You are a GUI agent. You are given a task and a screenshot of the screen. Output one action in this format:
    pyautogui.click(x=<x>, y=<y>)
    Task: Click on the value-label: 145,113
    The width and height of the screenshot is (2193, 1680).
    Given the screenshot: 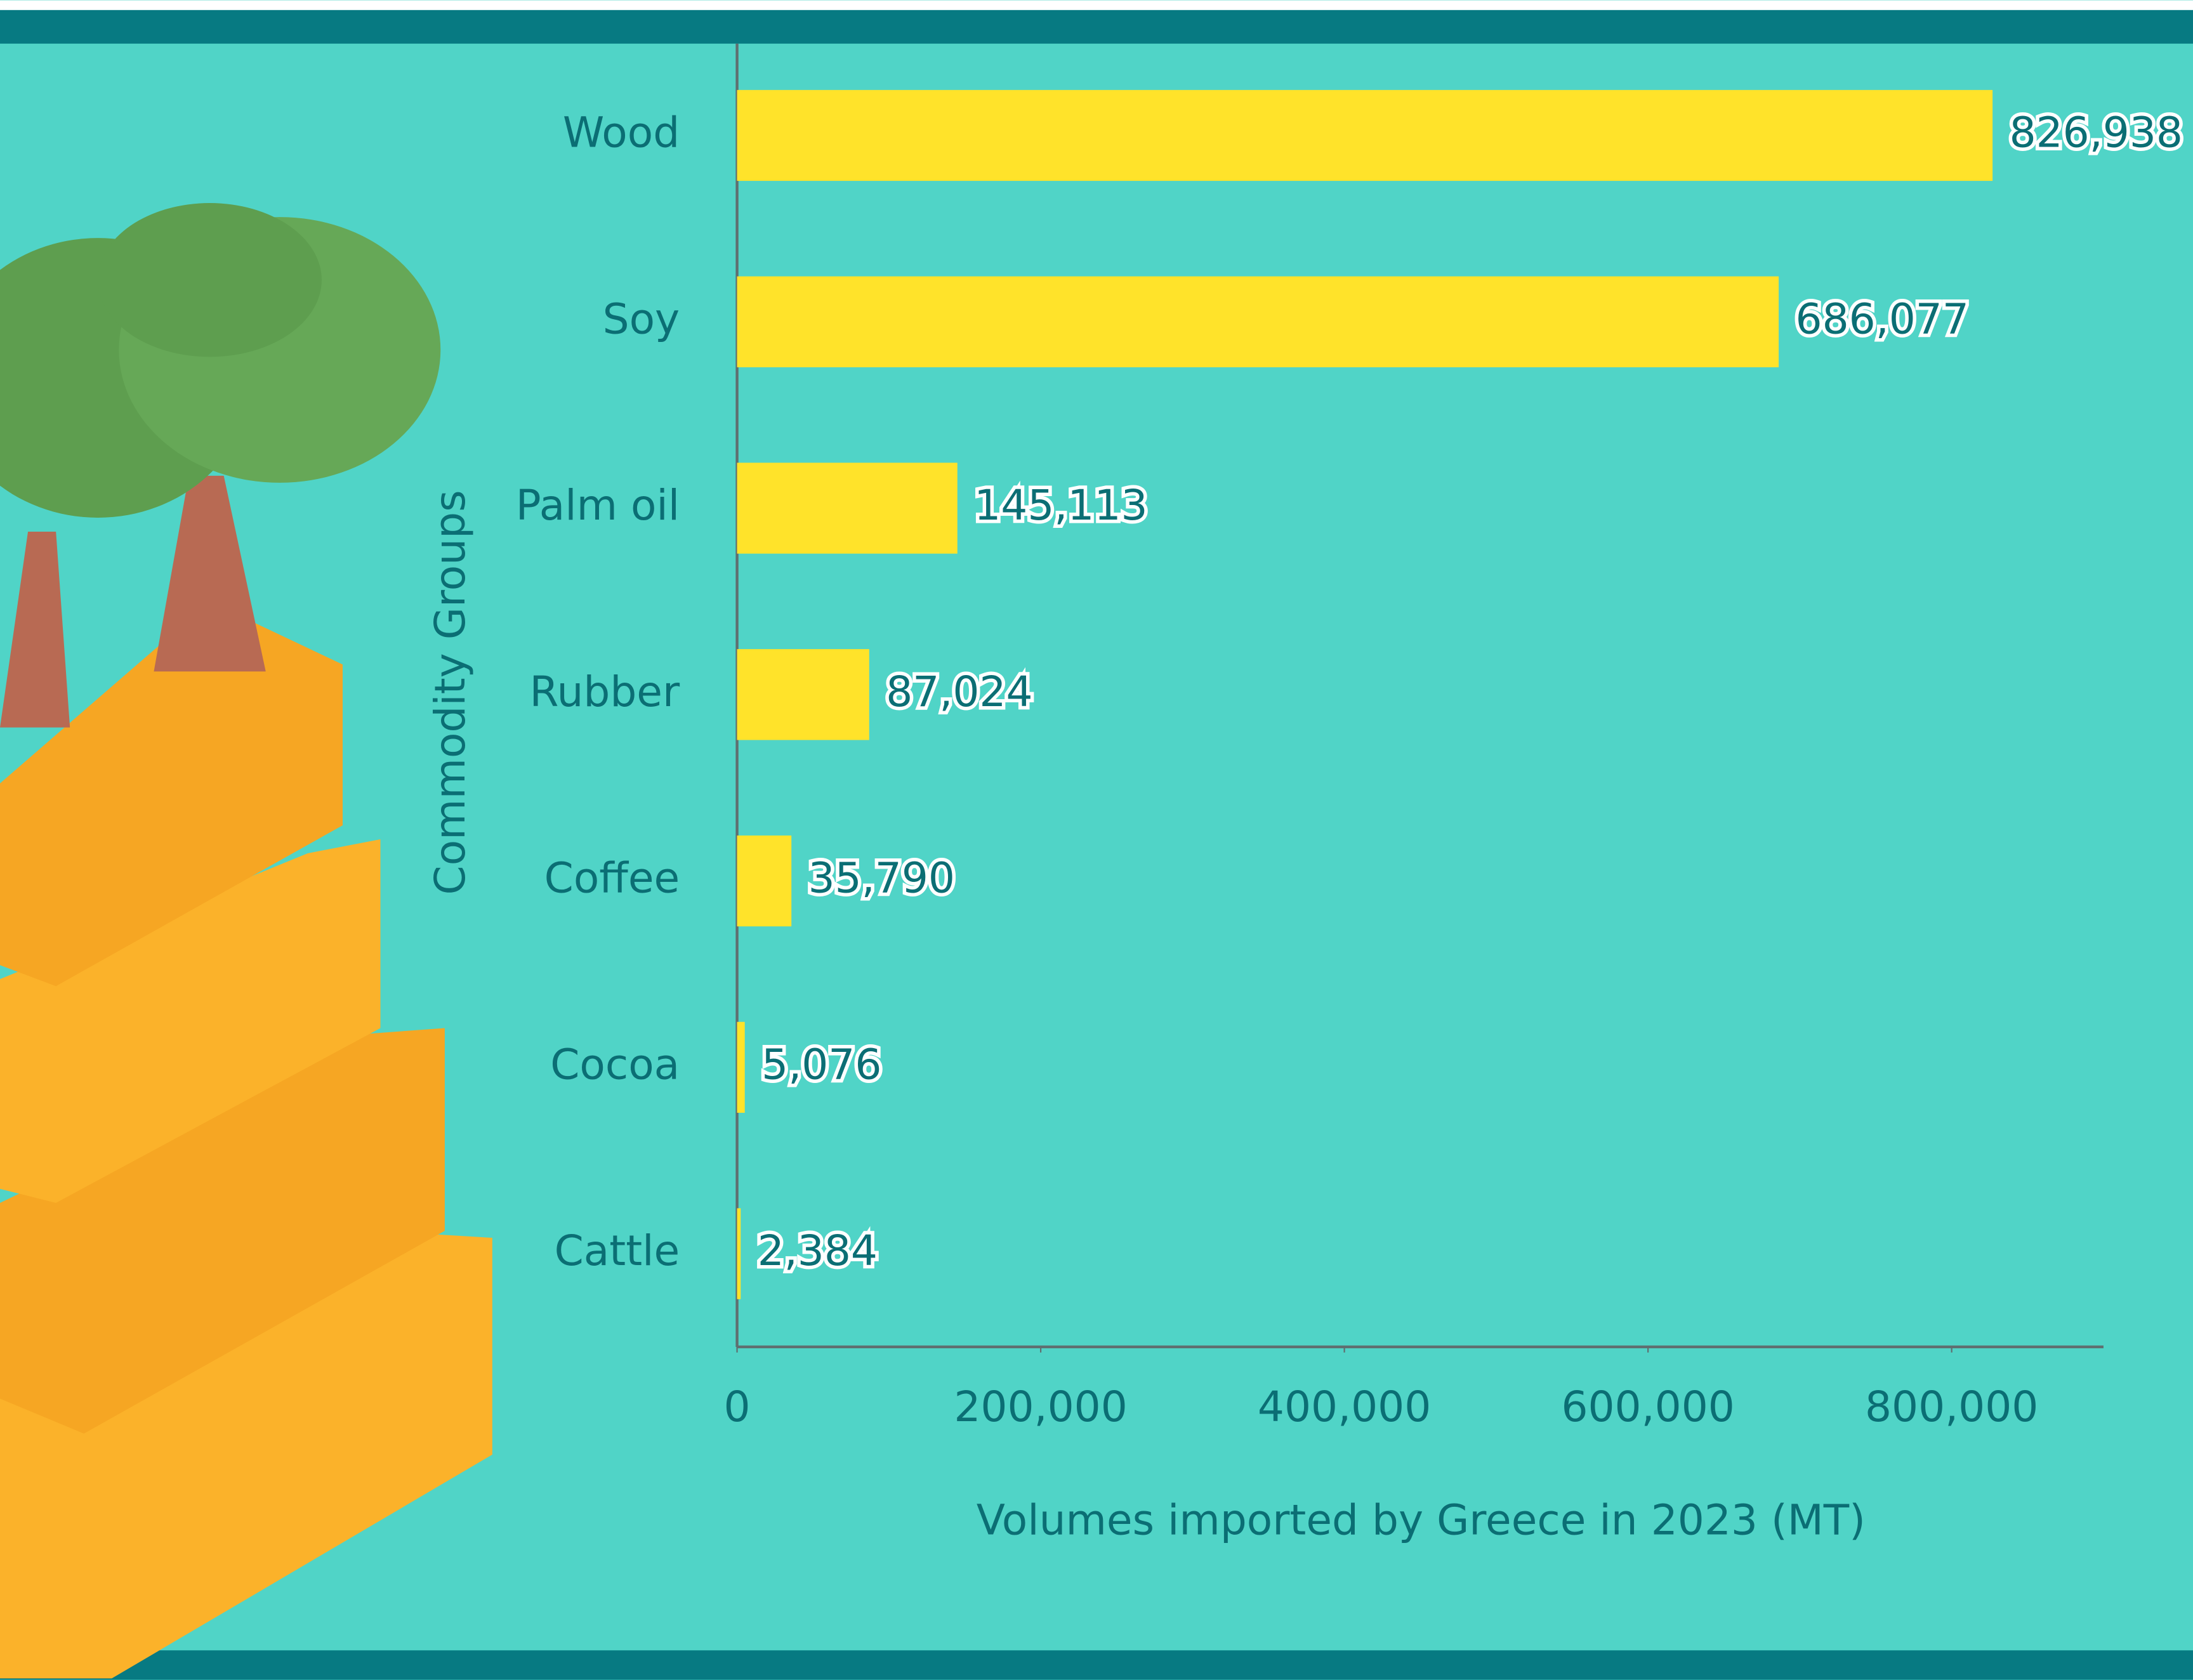 What is the action you would take?
    pyautogui.click(x=1060, y=506)
    